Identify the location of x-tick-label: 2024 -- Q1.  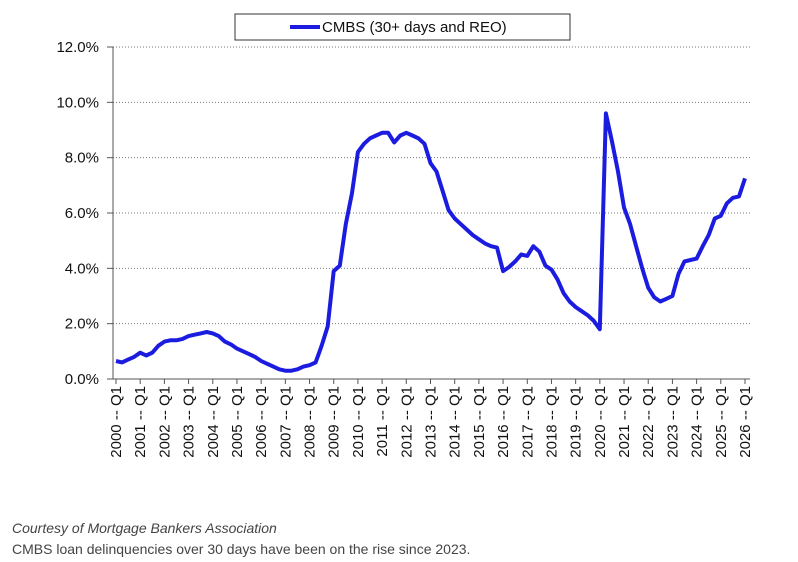
(697, 422).